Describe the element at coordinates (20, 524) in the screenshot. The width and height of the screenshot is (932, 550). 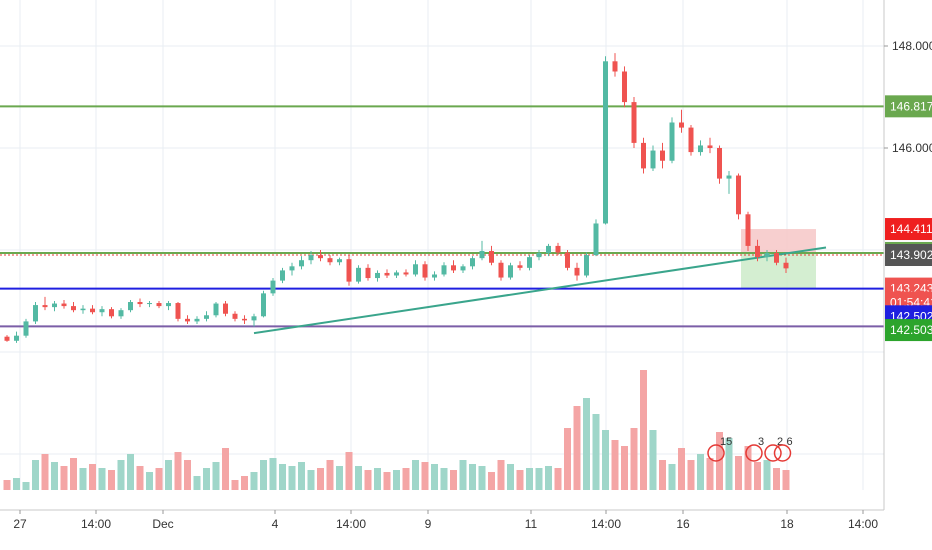
I see `x-tick-label: 27` at that location.